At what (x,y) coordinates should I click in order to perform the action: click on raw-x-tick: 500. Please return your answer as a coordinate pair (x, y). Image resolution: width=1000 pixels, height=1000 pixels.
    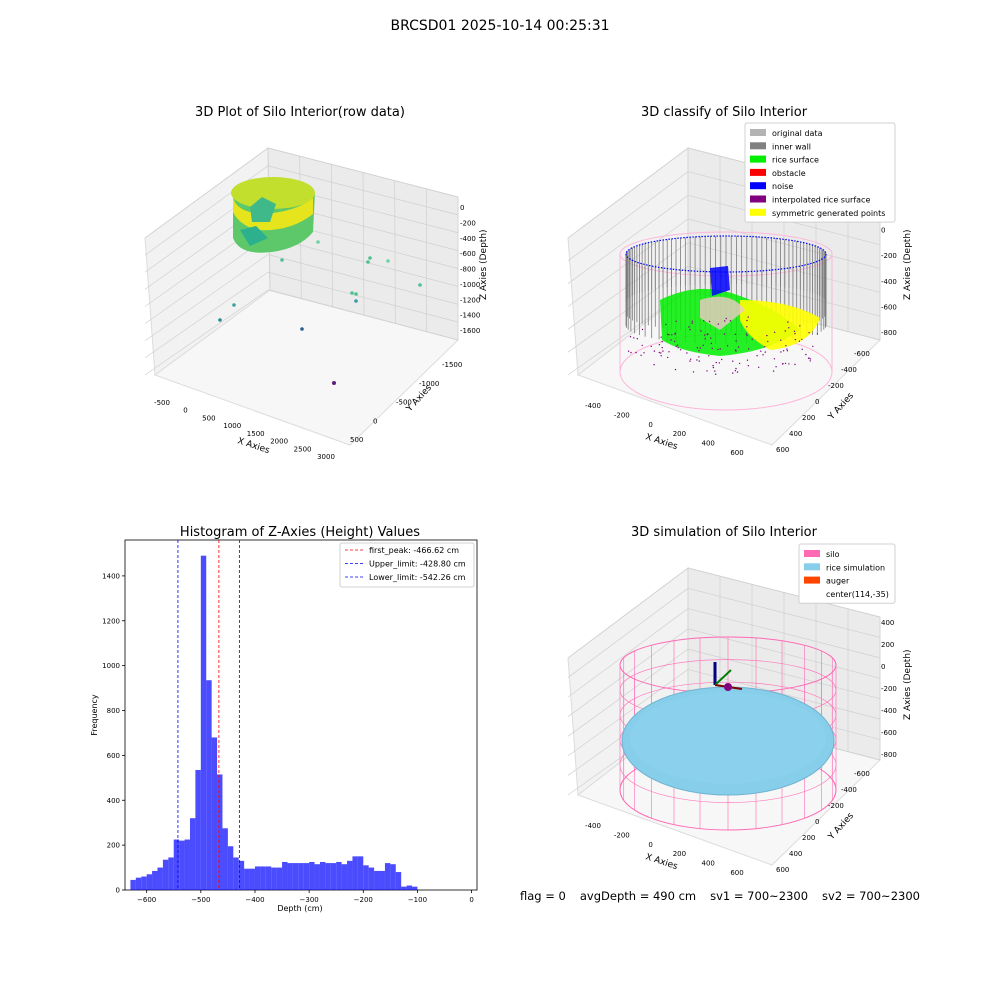
    Looking at the image, I should click on (208, 418).